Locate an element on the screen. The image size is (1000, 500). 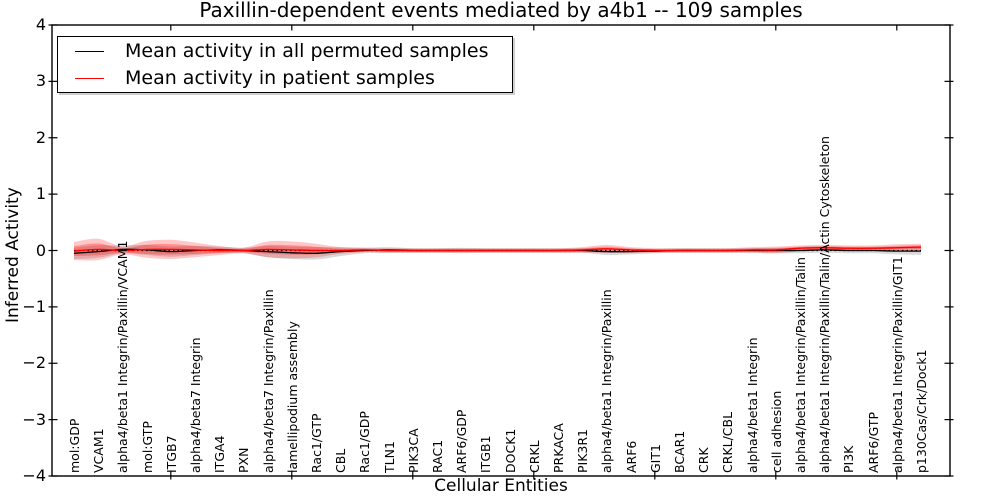
x-category-label: alpha4/beta1 Integrin/Paxillin/Talin is located at coordinates (800, 365).